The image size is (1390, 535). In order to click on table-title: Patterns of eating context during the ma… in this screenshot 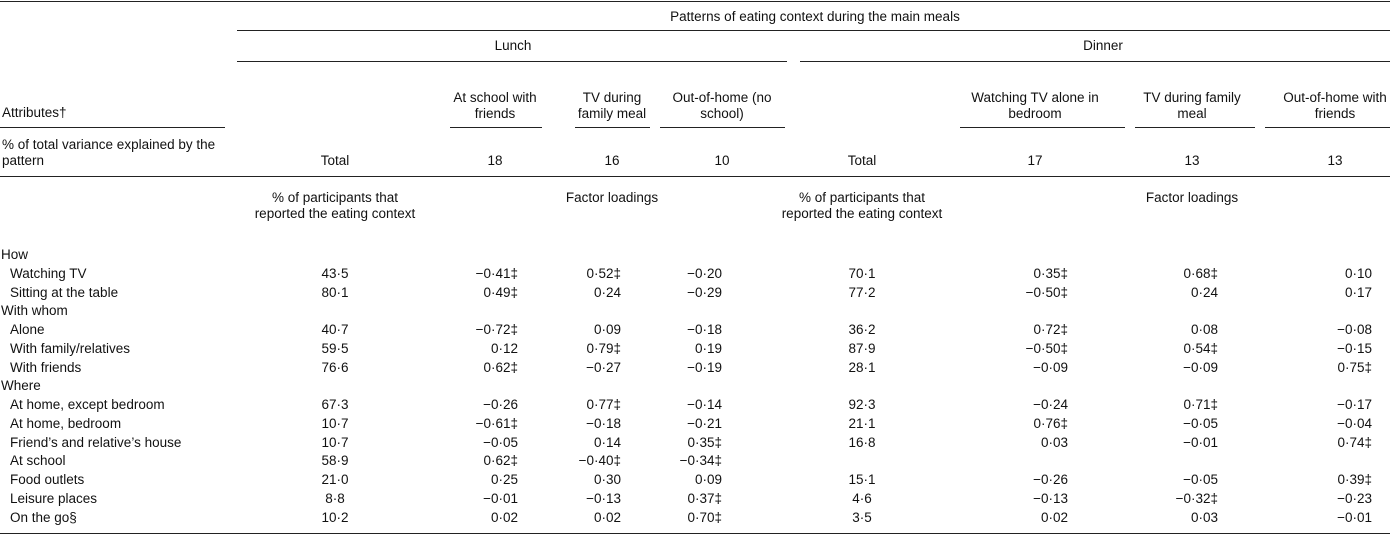, I will do `click(815, 16)`.